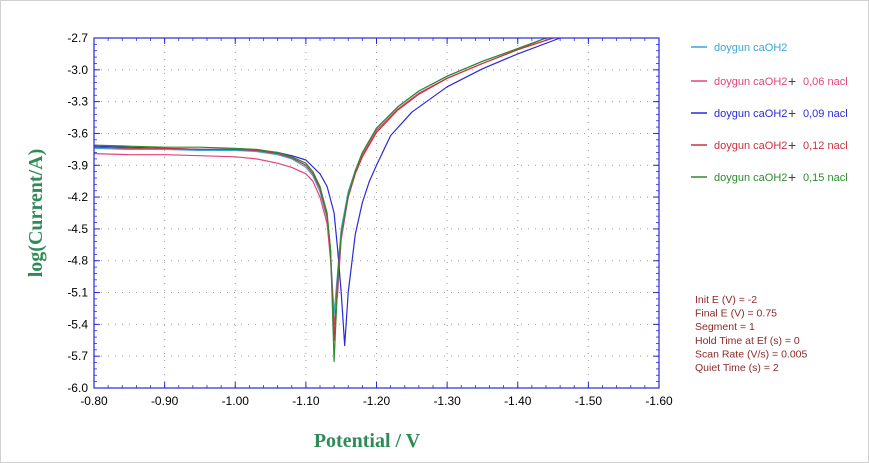 The width and height of the screenshot is (869, 463). Describe the element at coordinates (77, 356) in the screenshot. I see `y-tick-label: -5.7` at that location.